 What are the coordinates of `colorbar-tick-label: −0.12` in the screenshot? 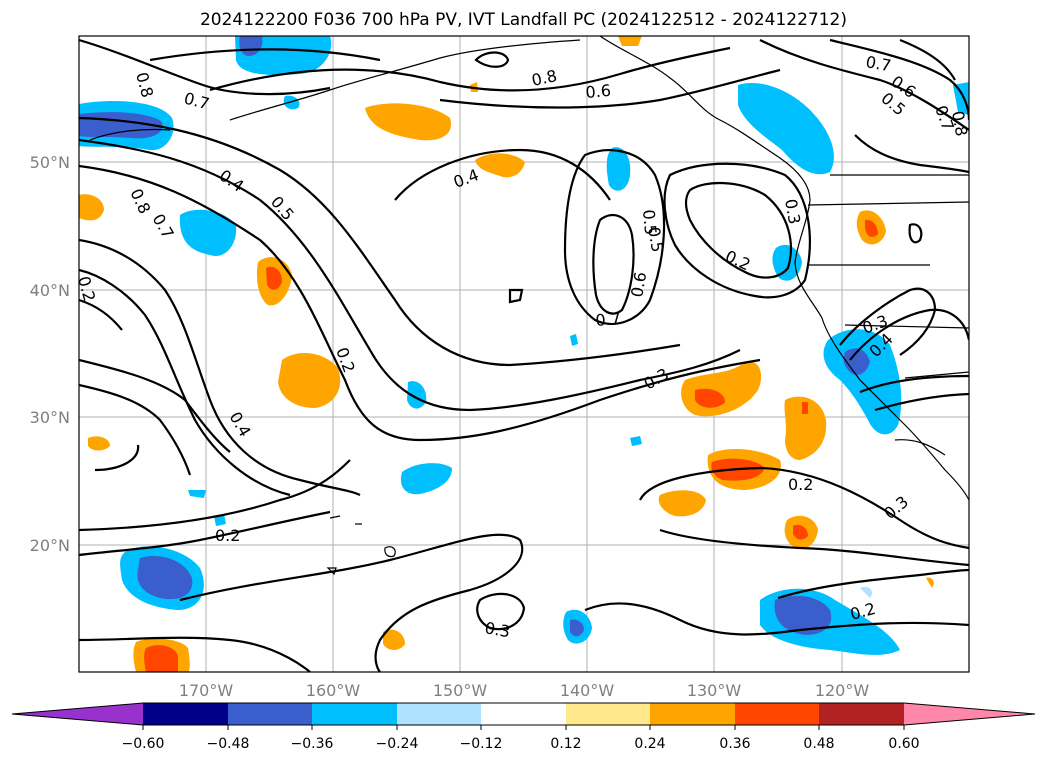 It's located at (481, 744).